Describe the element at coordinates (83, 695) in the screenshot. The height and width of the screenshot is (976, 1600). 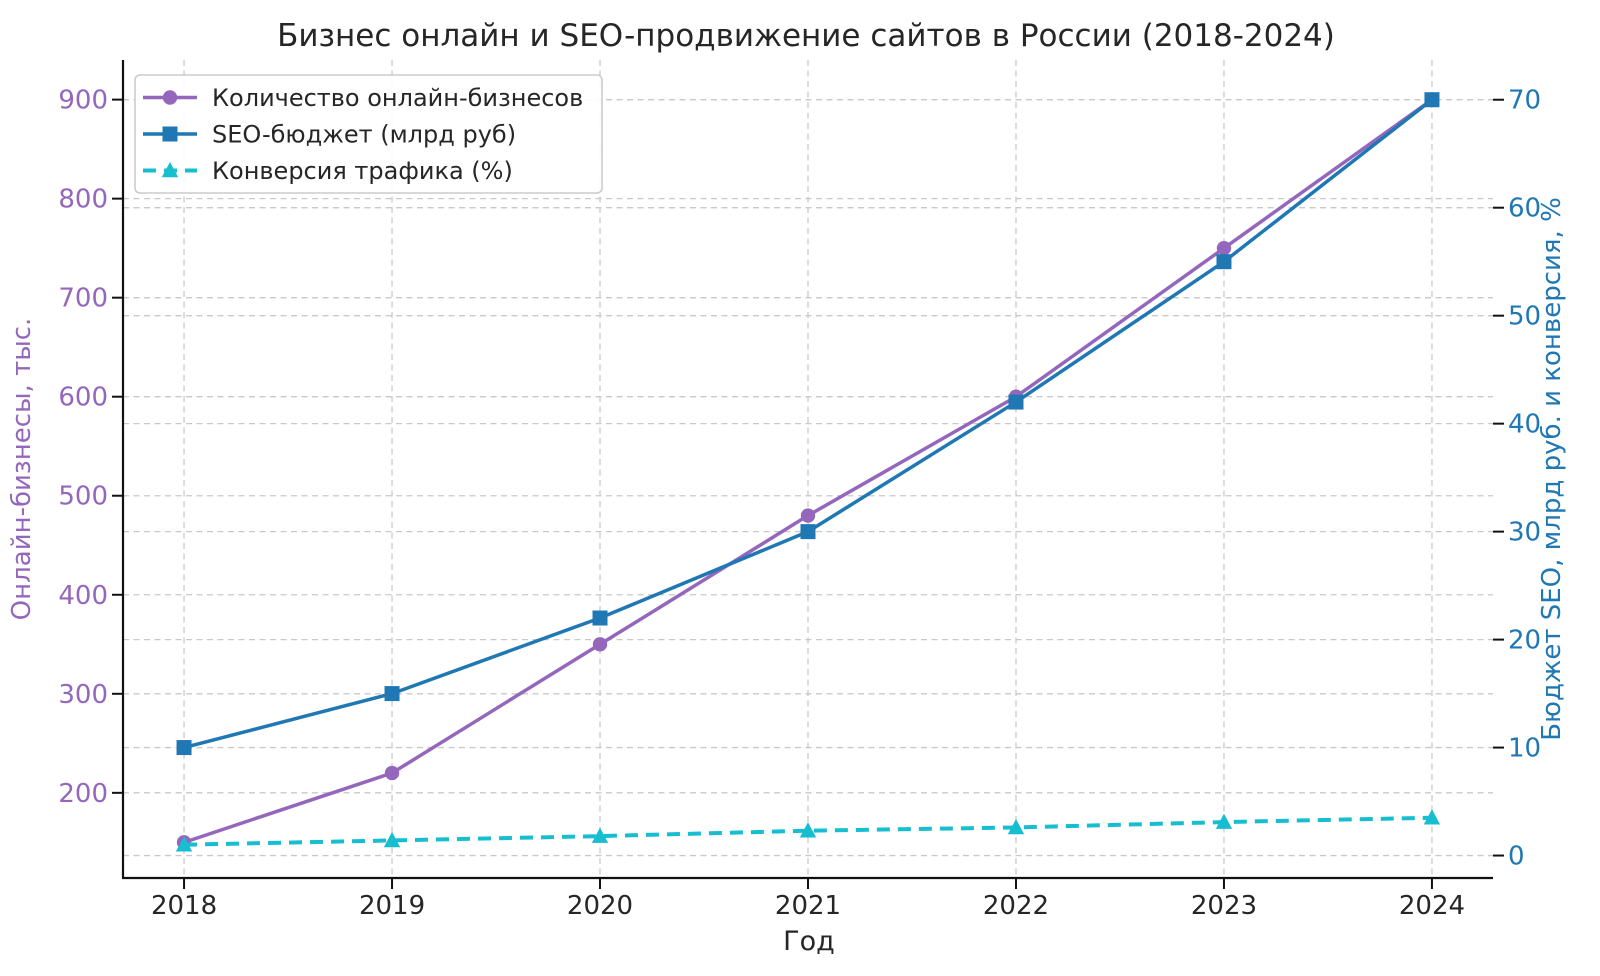
I see `left-tick-label: 300` at that location.